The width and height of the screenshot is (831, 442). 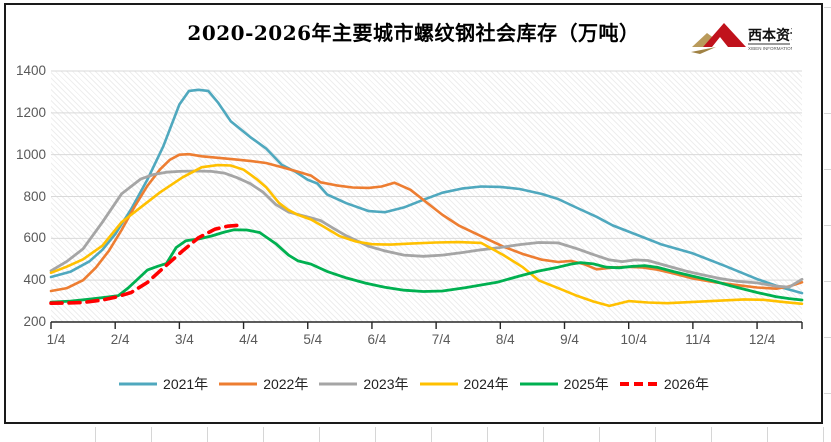 What do you see at coordinates (248, 339) in the screenshot?
I see `x-tick-label-4/4: 4/4` at bounding box center [248, 339].